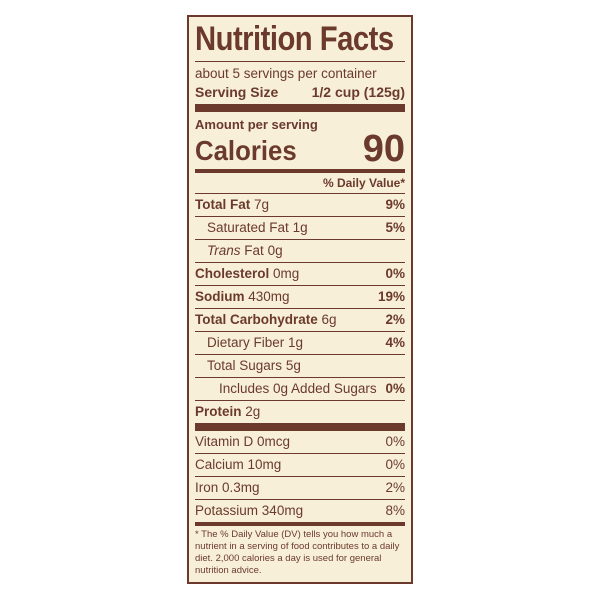 This screenshot has height=600, width=600. I want to click on vitamin-row-iron: Iron 0.3mg 2%, so click(300, 488).